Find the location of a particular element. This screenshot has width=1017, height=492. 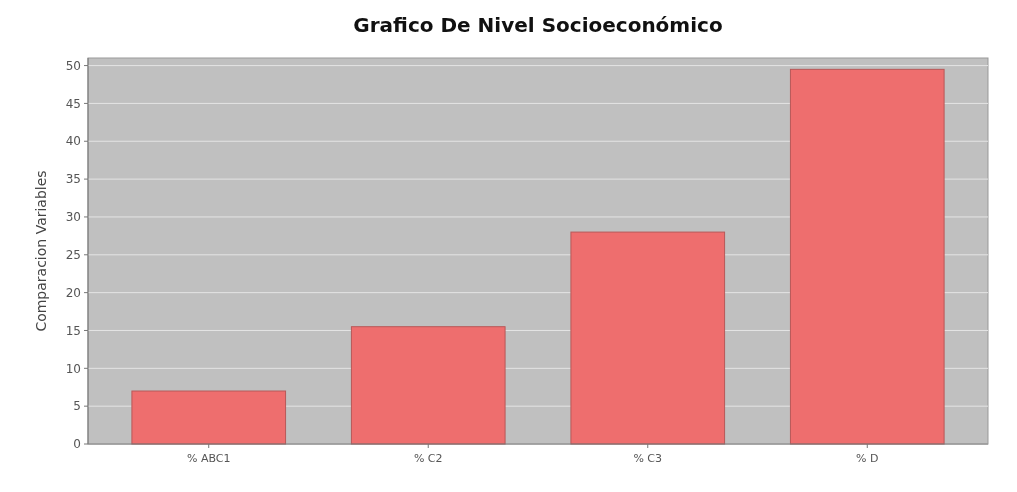

y-tick-label: 25 is located at coordinates (73, 254).